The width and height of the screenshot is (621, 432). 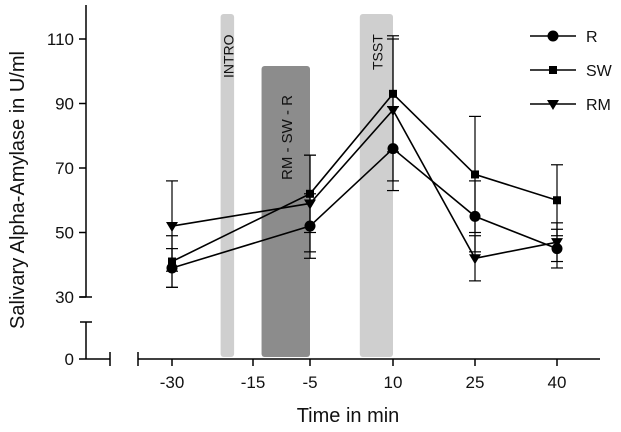 I want to click on x-tick-label: -5, so click(x=309, y=382).